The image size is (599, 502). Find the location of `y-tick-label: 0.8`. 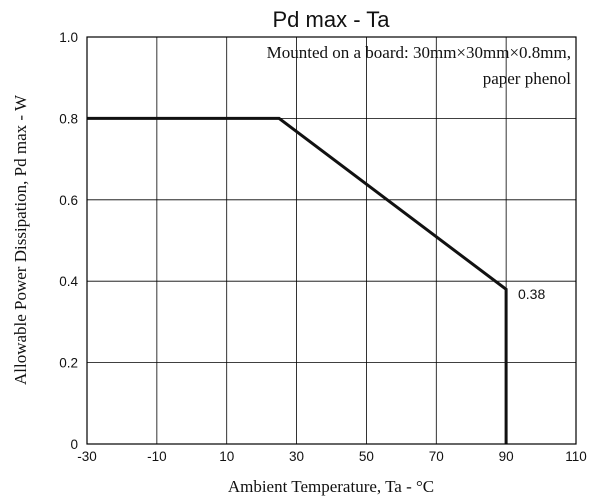

y-tick-label: 0.8 is located at coordinates (68, 118).